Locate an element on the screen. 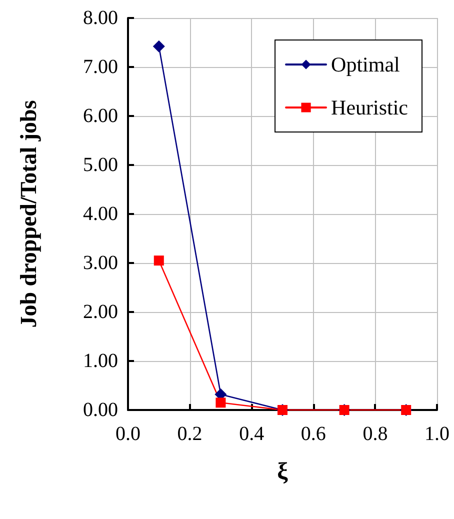  x-tick-label: 0.8 is located at coordinates (375, 434).